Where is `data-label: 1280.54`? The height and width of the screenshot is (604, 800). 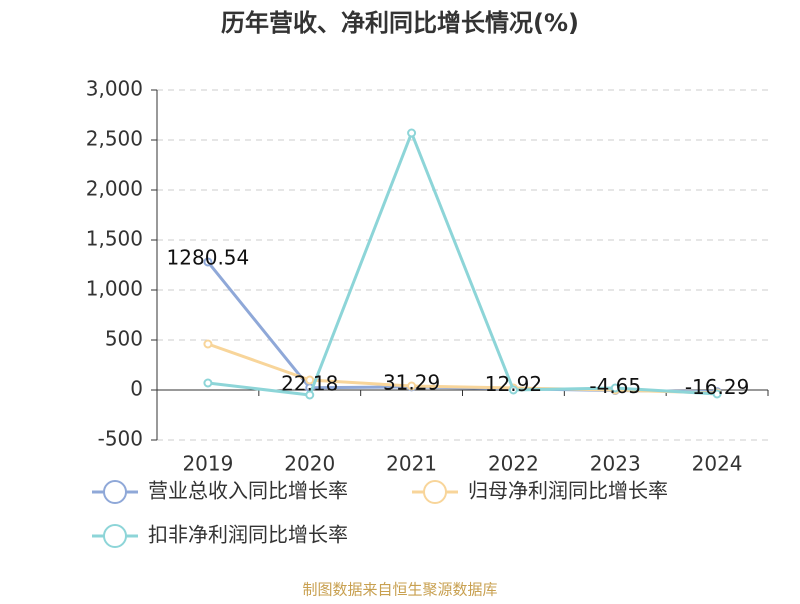
data-label: 1280.54 is located at coordinates (208, 257).